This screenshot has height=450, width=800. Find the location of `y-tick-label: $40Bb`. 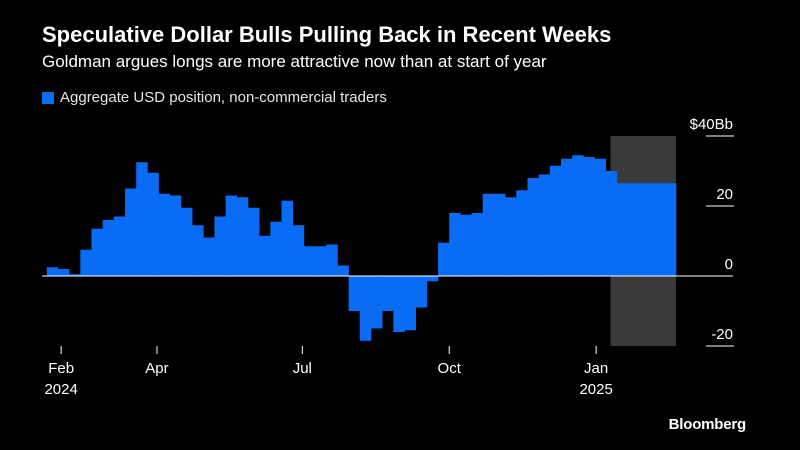

y-tick-label: $40Bb is located at coordinates (711, 124).